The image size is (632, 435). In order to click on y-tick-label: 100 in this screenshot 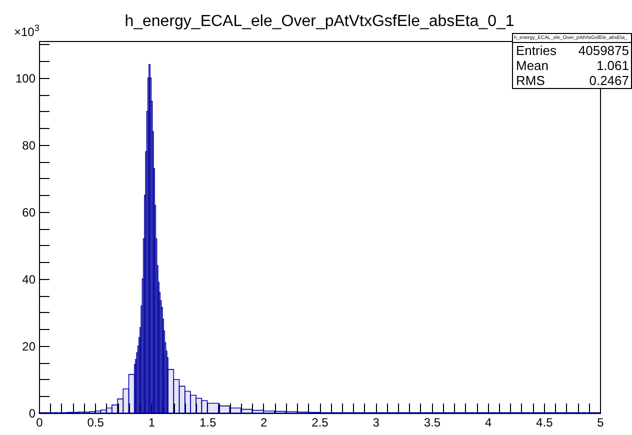, I will do `click(25, 78)`.